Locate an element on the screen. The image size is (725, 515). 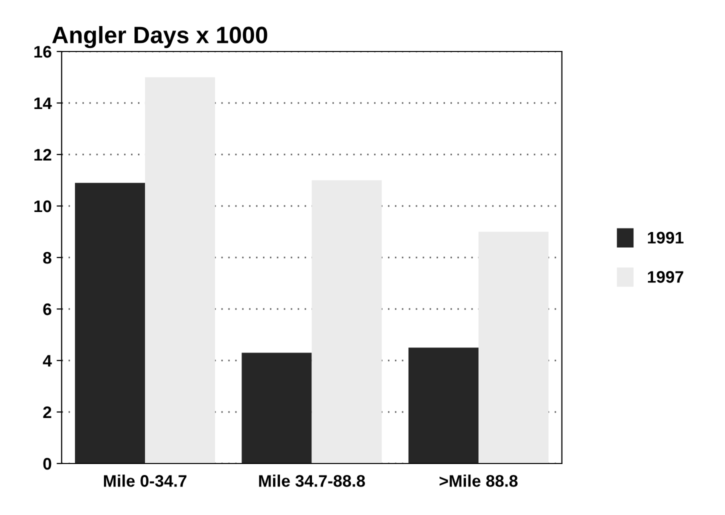
x-tick-label: >Mile 88.8 is located at coordinates (479, 480).